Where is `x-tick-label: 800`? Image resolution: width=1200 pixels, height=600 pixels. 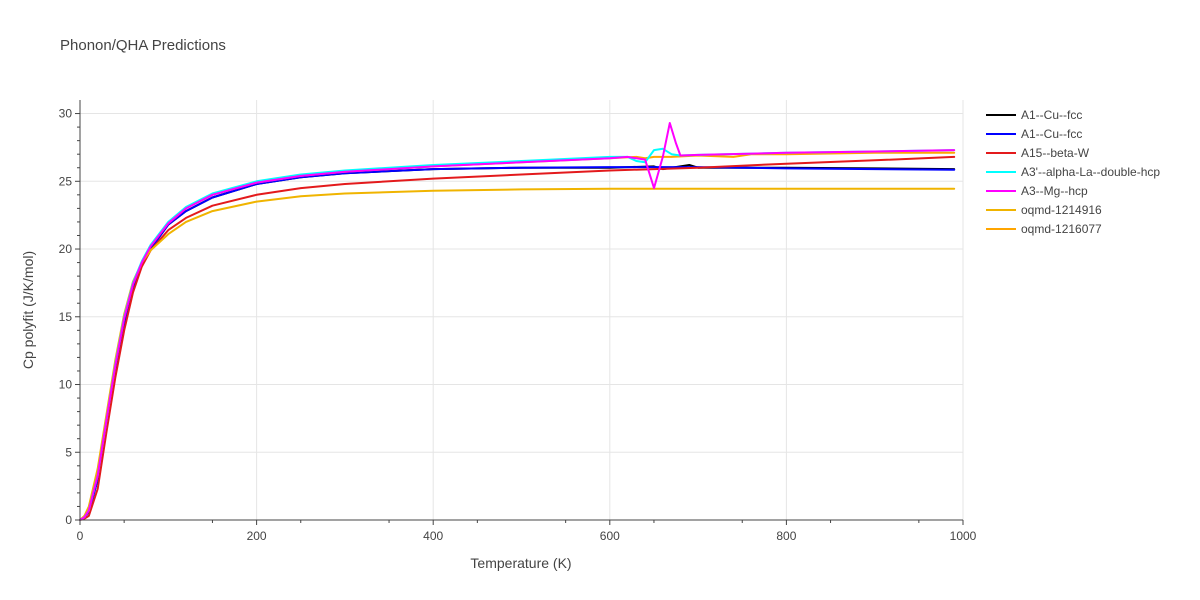 x-tick-label: 800 is located at coordinates (786, 536).